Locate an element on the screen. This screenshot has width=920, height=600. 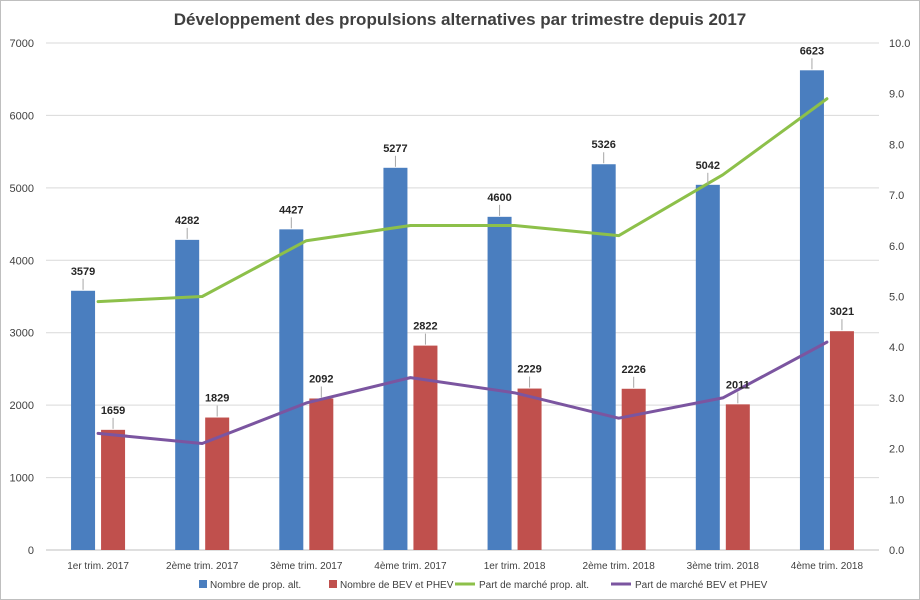
category-label: 2ème trim. 2017 is located at coordinates (202, 566).